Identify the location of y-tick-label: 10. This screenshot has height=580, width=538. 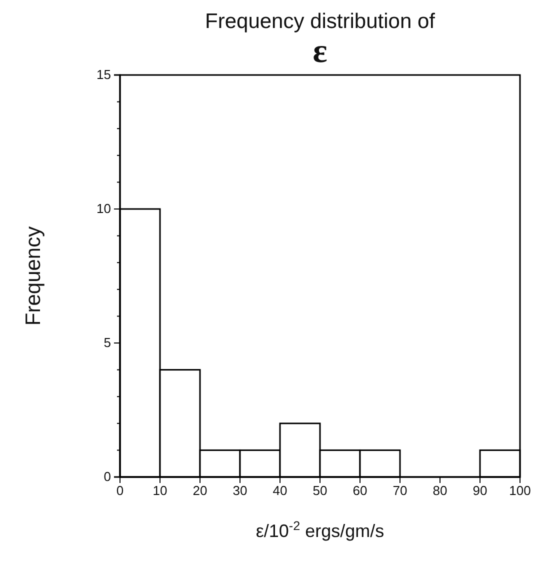
(103, 208).